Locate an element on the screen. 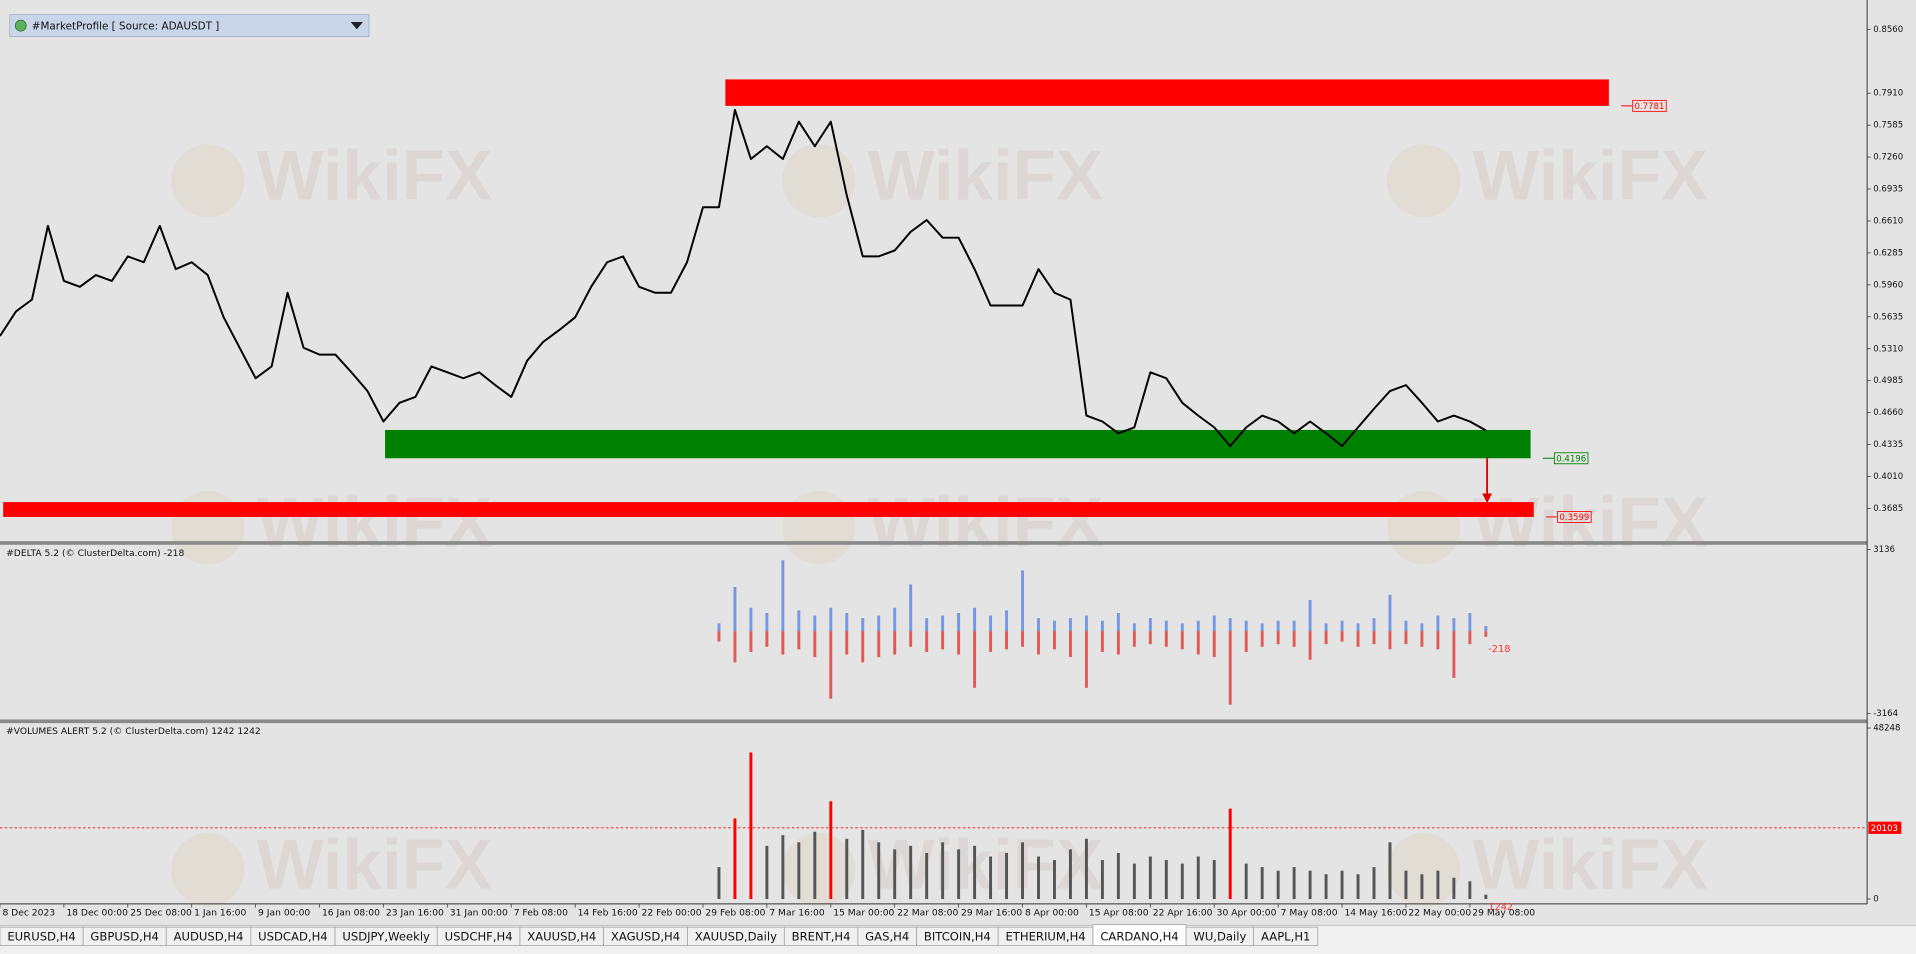  tab-label: USDCHF,H4 is located at coordinates (479, 936).